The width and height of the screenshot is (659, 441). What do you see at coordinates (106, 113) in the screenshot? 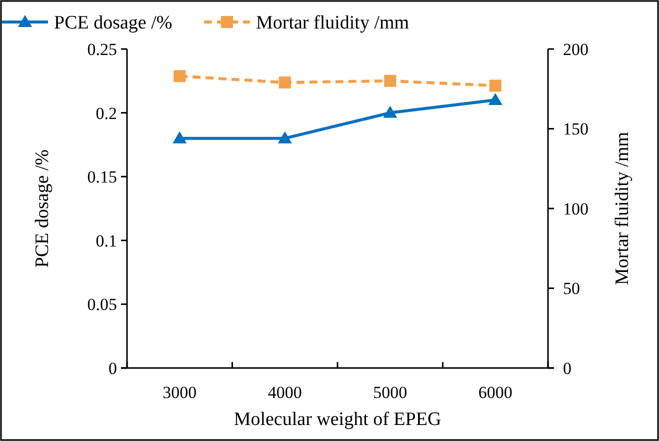
I see `y-tick-label: 0.2` at bounding box center [106, 113].